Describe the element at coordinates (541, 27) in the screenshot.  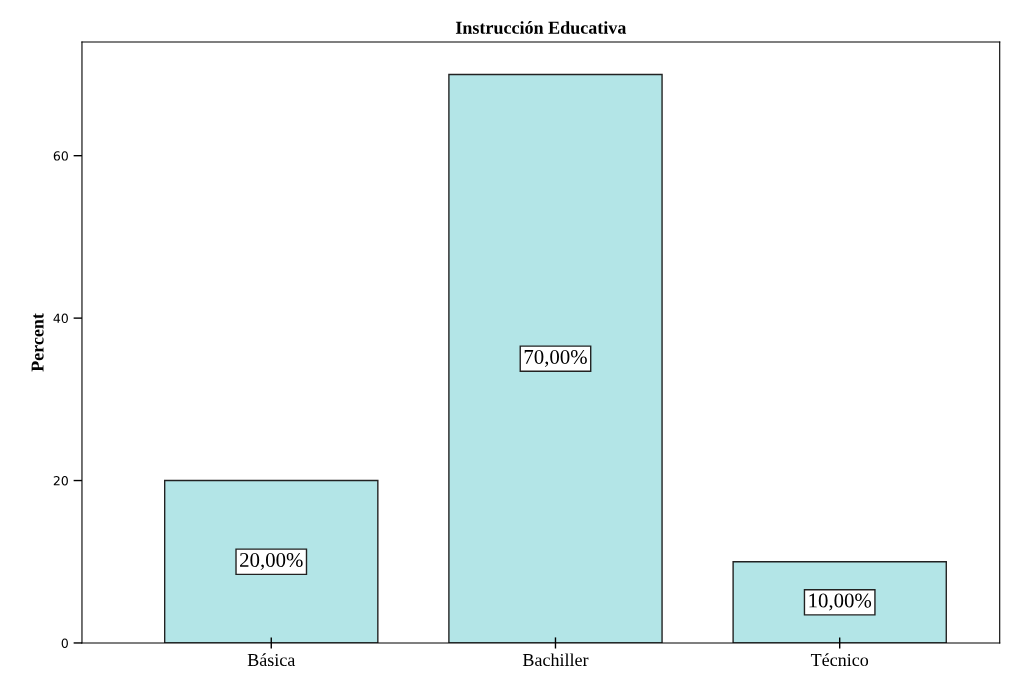
I see `chart-title: Instrucción Educativa` at that location.